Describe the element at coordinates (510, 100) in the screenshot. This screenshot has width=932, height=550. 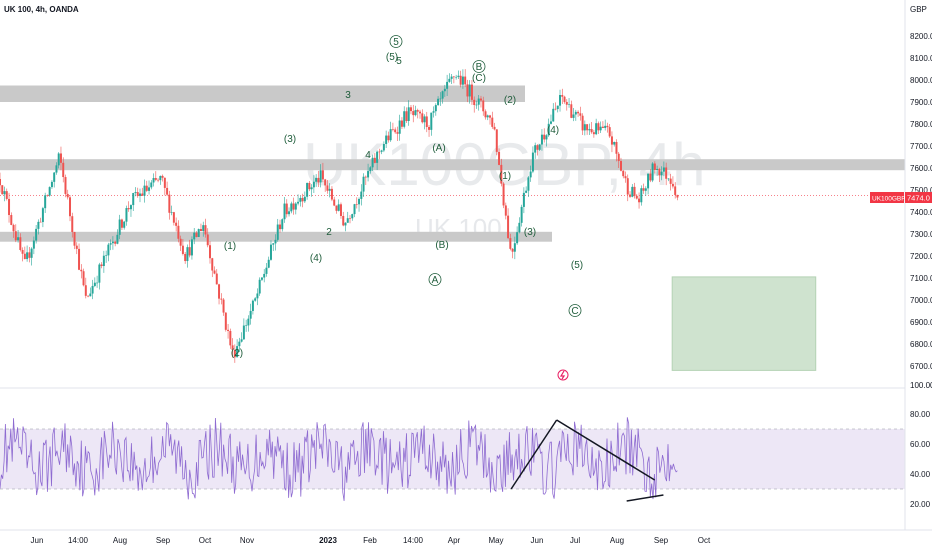
I see `wave-label: (2)` at that location.